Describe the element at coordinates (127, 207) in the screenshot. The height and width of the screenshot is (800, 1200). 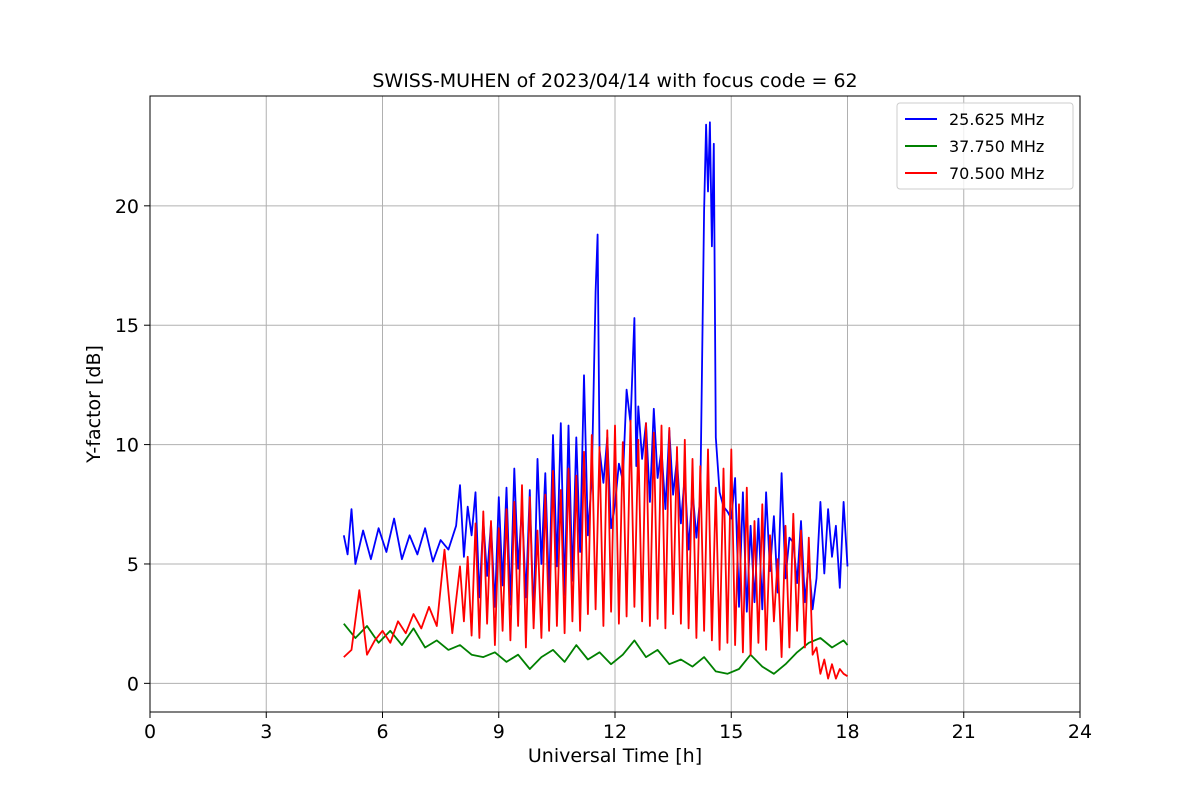
I see `y-tick-label: 20` at that location.